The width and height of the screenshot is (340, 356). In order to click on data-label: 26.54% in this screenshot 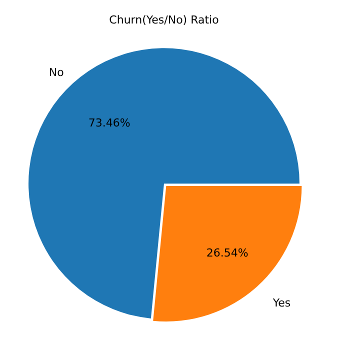, I will do `click(227, 253)`.